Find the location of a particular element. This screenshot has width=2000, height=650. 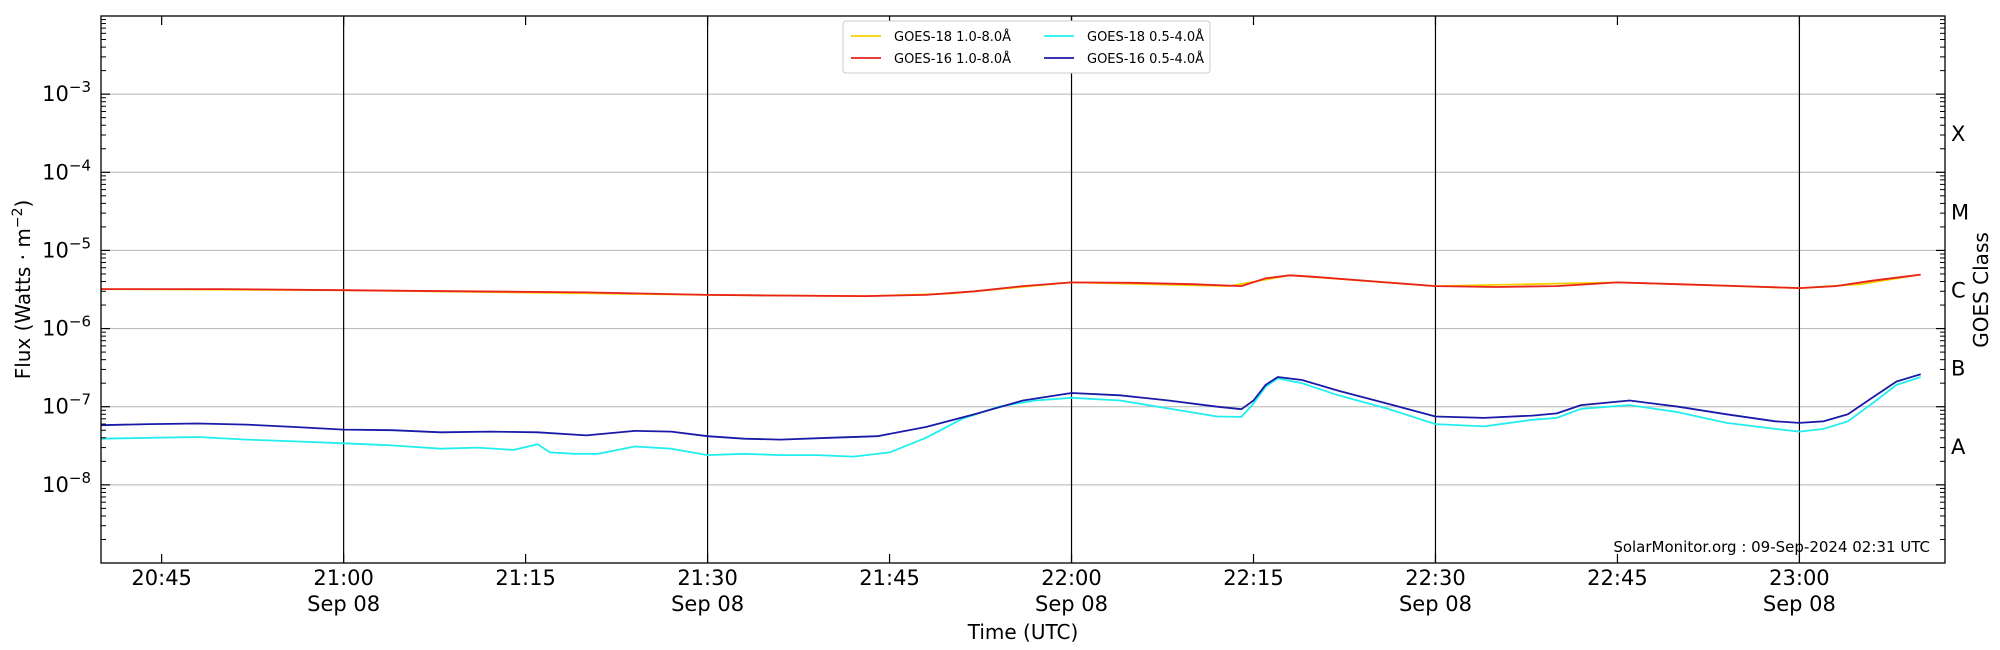

legend-entry: GOES-16 1.0-8.0Å is located at coordinates (952, 59).